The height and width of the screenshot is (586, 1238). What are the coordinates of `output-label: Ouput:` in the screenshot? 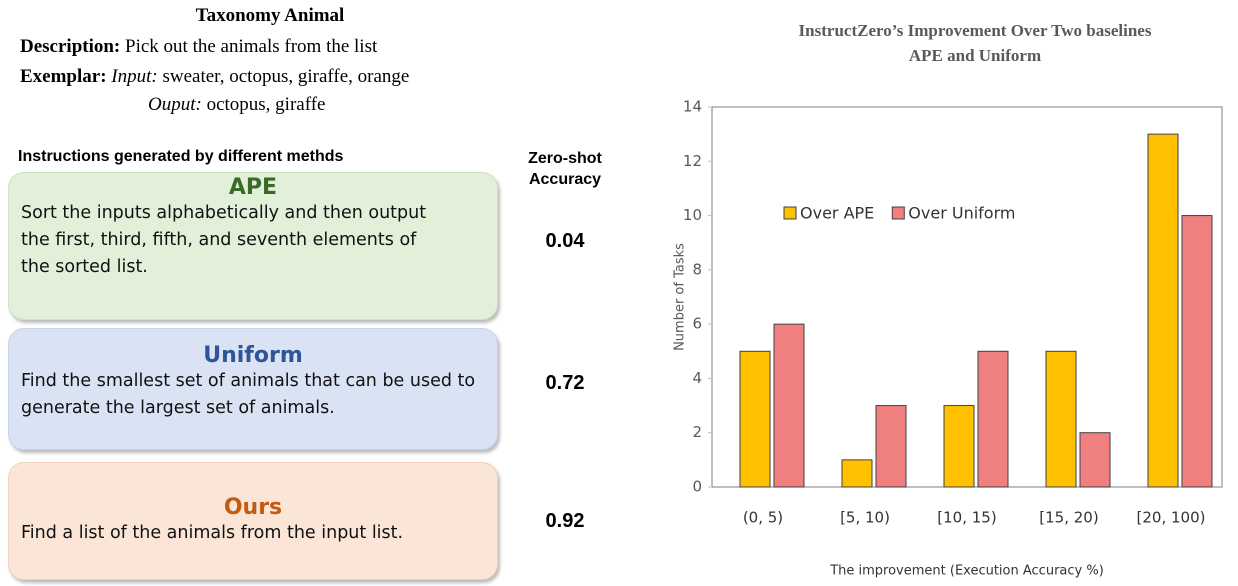 It's located at (175, 104).